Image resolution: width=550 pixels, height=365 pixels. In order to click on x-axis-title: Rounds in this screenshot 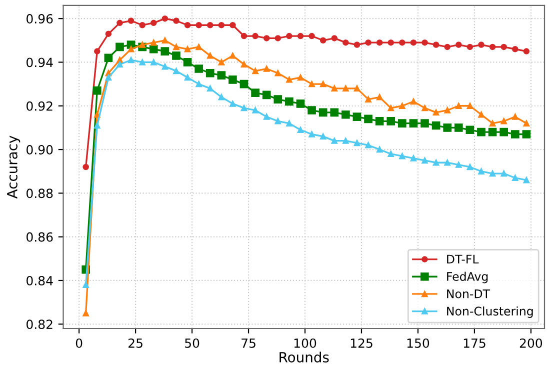, I will do `click(304, 357)`.